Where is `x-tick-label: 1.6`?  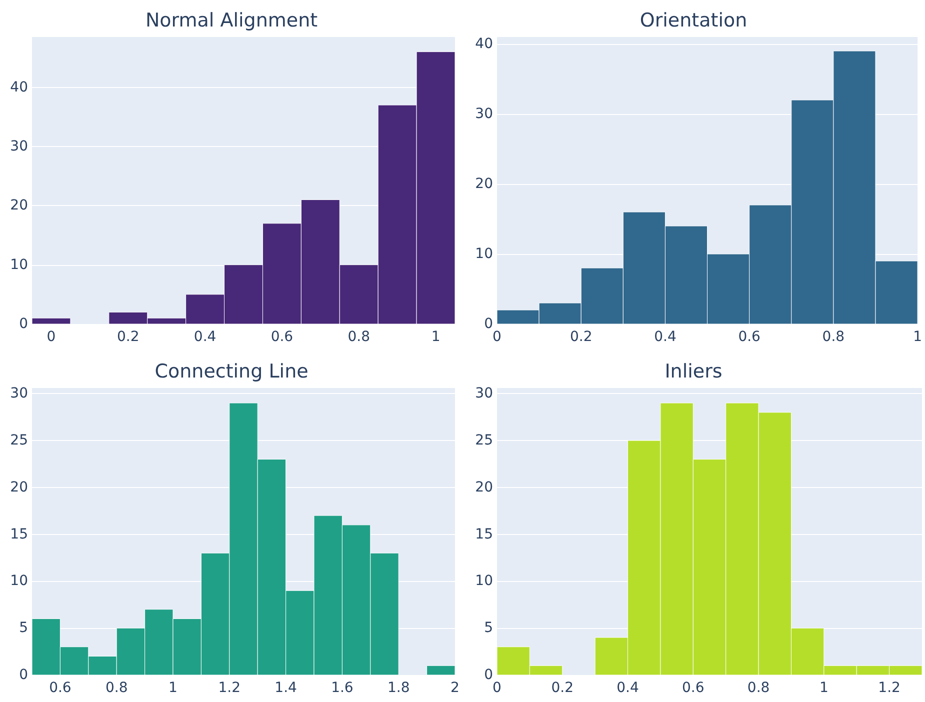
x-tick-label: 1.6 is located at coordinates (342, 688).